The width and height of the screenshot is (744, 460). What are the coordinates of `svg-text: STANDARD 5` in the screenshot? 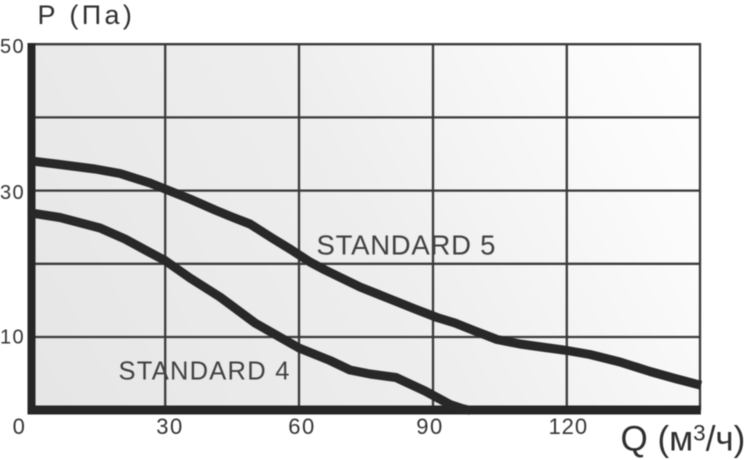 It's located at (407, 245).